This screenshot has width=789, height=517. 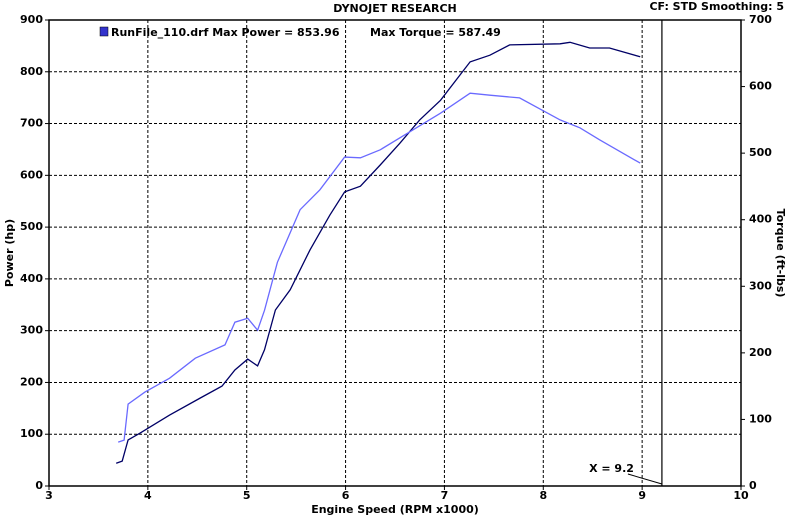 What do you see at coordinates (716, 6) in the screenshot?
I see `settings-text: CF: STD Smoothing: 5` at bounding box center [716, 6].